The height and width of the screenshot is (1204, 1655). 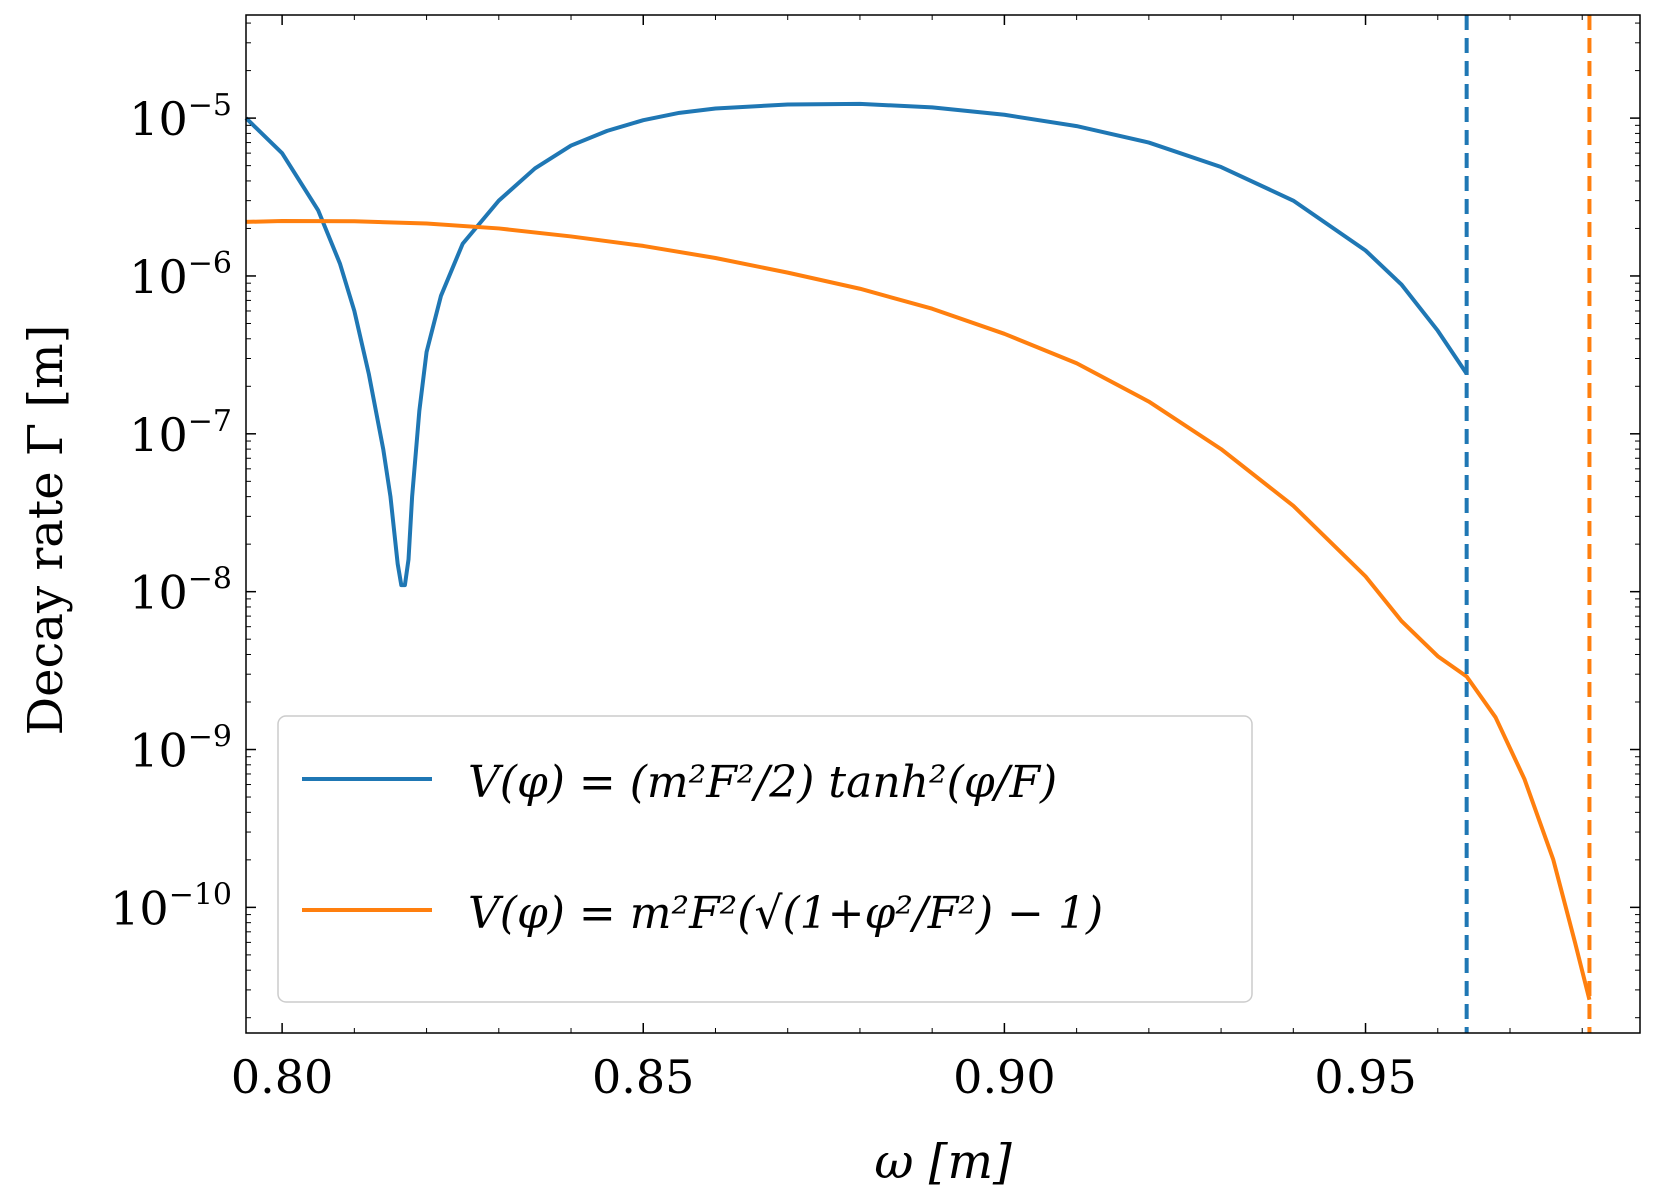 I want to click on legend-label-sqrt: V(φ) = m²F²(√(1+φ²/F²) − 1), so click(x=785, y=913).